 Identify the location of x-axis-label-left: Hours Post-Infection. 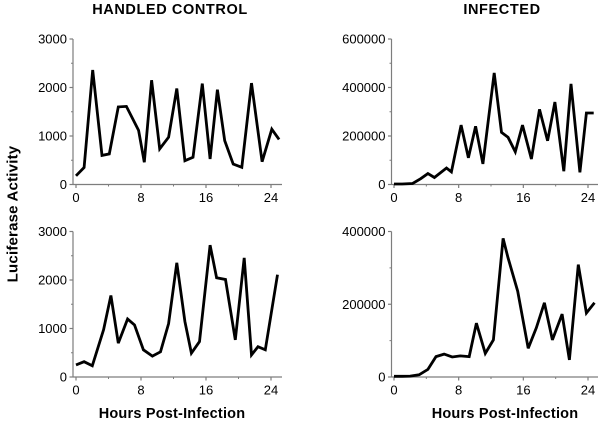
(172, 414).